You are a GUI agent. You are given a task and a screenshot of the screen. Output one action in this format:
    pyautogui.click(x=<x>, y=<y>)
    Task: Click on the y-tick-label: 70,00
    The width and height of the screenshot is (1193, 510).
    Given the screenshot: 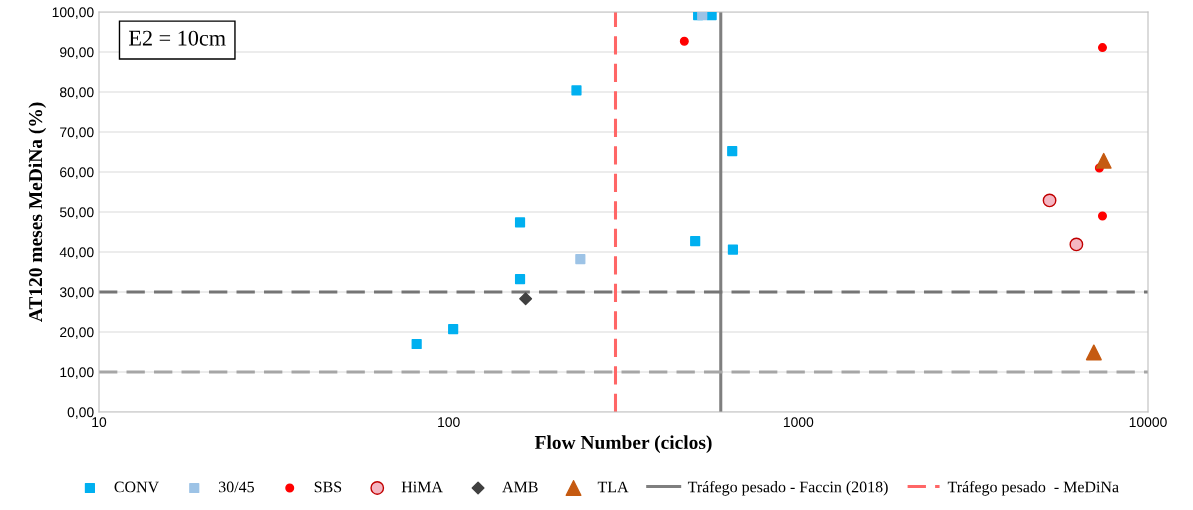 What is the action you would take?
    pyautogui.click(x=77, y=133)
    